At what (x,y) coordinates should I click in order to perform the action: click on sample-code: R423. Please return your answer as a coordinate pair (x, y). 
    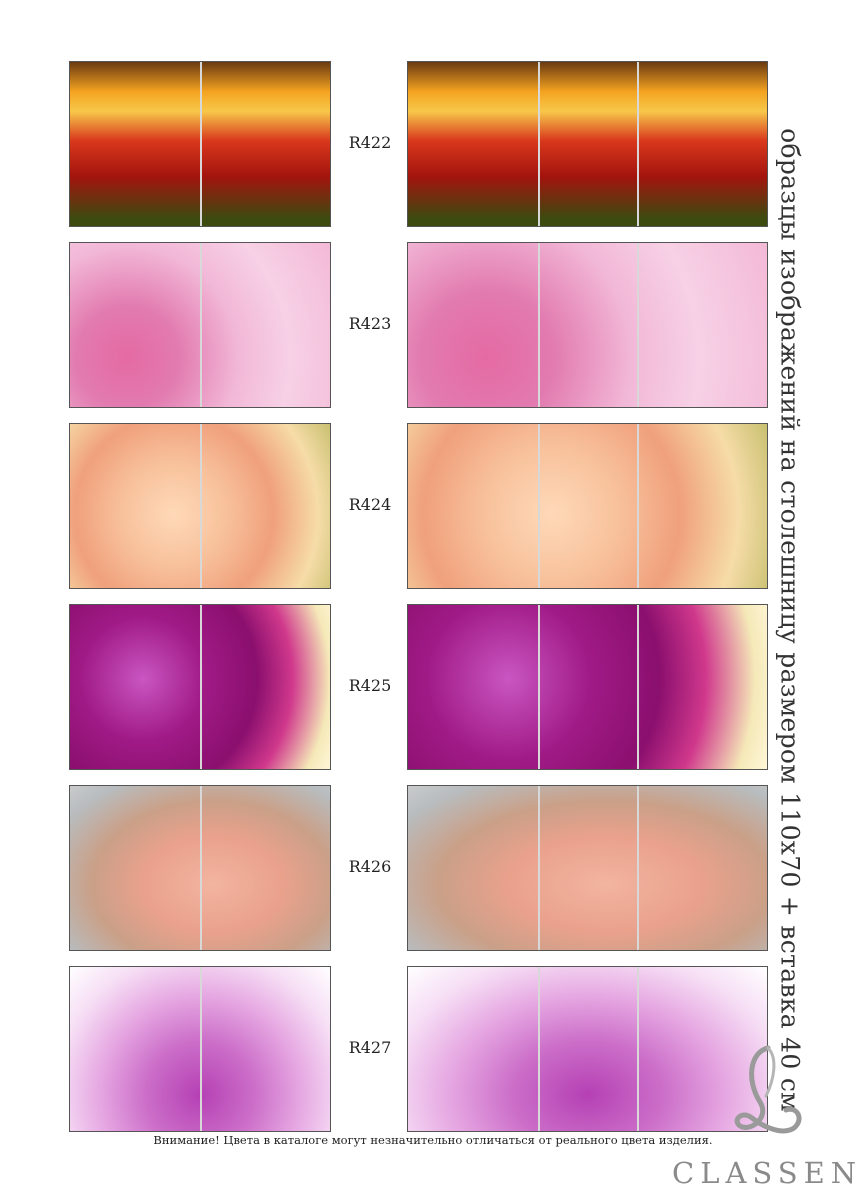
    Looking at the image, I should click on (370, 323).